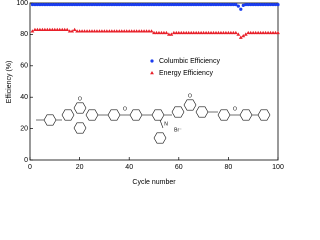 The width and height of the screenshot is (320, 240). I want to click on x-tick-label: 60, so click(179, 167).